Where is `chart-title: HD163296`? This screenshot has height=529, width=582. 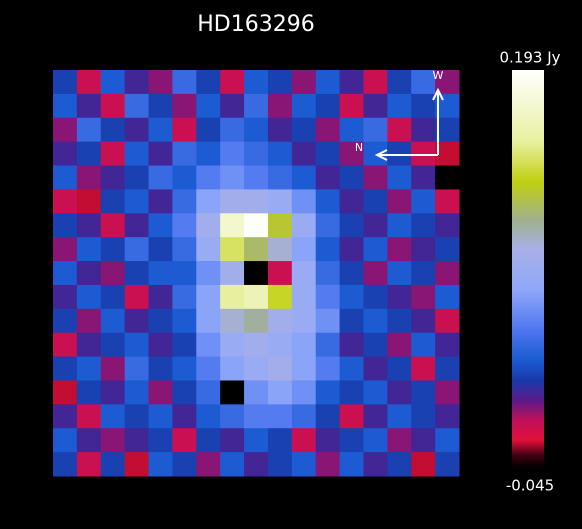
chart-title: HD163296 is located at coordinates (255, 24).